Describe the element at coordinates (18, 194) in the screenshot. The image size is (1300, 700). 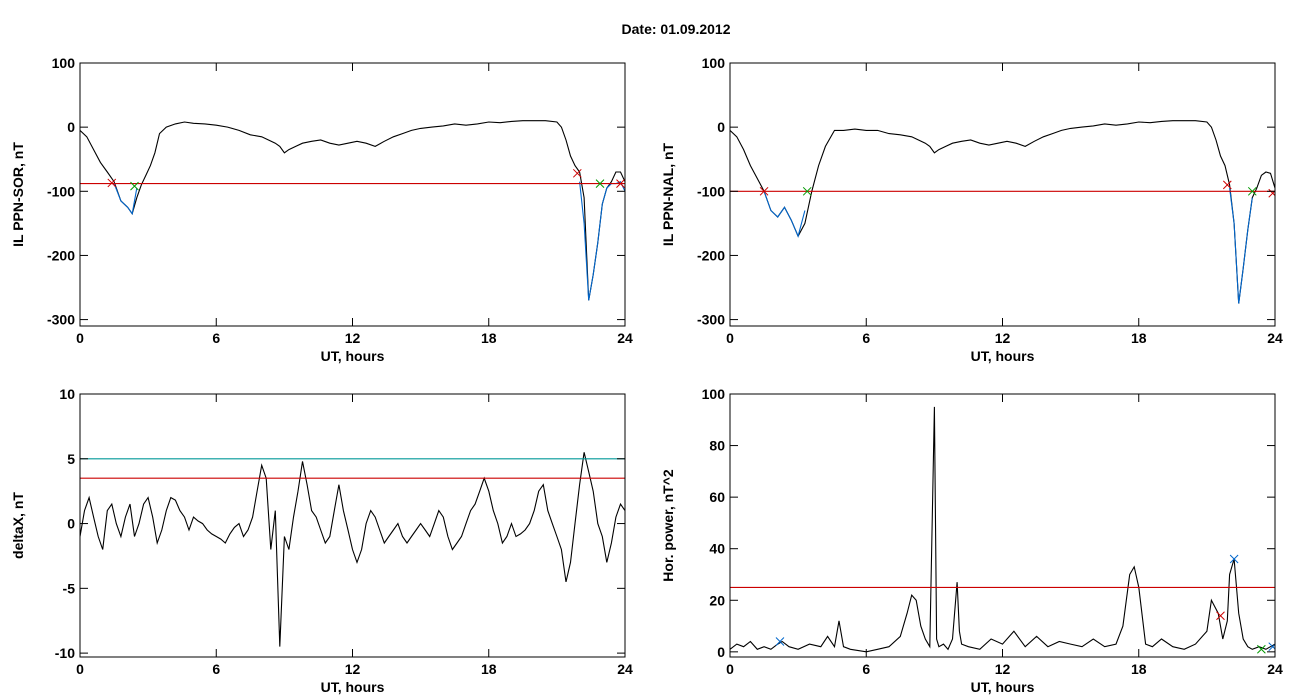
I see `y-axis-label: IL PPN-SOR, nT` at that location.